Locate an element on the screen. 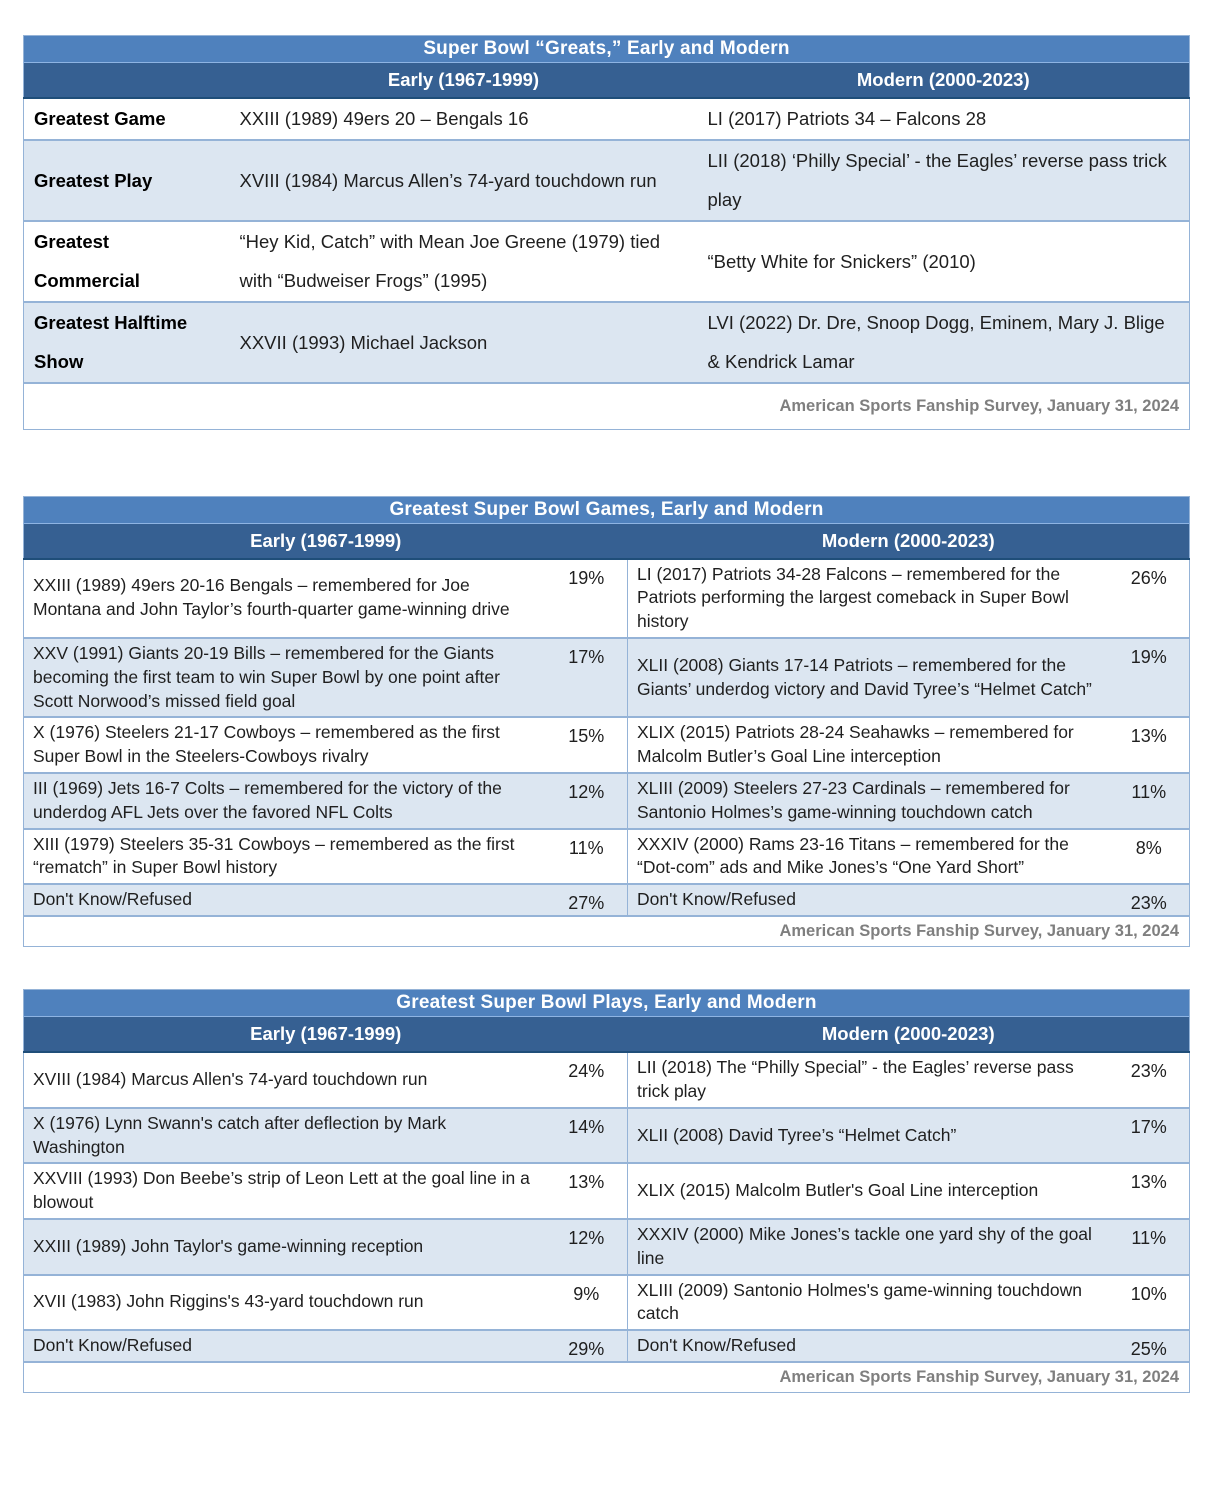  row-label: Greatest Halftime Show is located at coordinates (126, 343).